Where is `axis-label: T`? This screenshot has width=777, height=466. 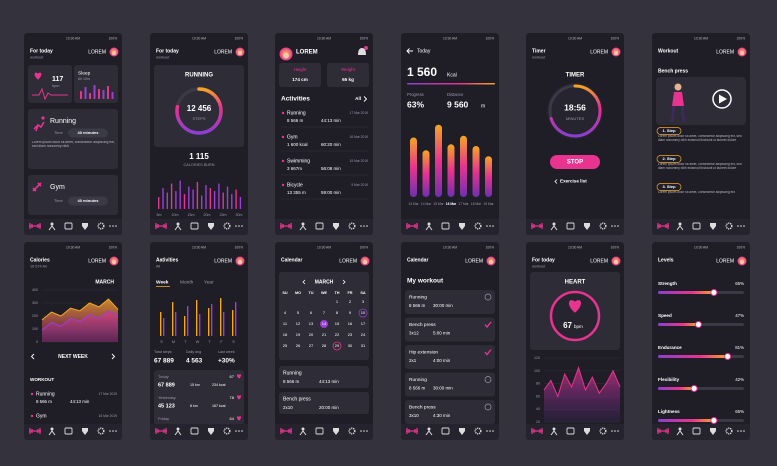 axis-label: T is located at coordinates (209, 342).